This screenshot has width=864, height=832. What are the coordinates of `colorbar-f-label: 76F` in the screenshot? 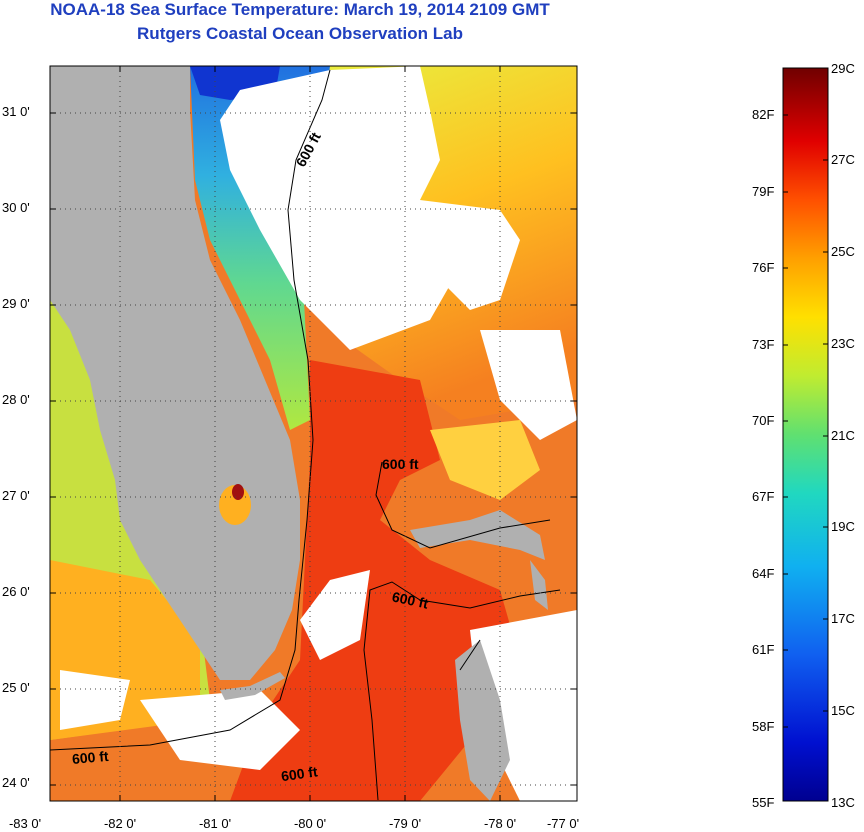 It's located at (763, 267).